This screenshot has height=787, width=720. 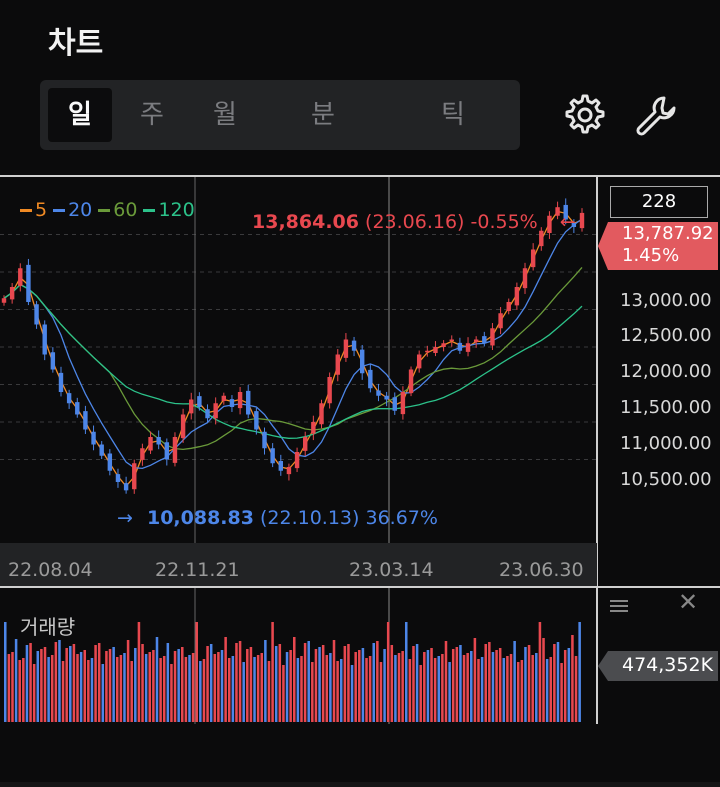 What do you see at coordinates (657, 115) in the screenshot?
I see `wrench-icon` at bounding box center [657, 115].